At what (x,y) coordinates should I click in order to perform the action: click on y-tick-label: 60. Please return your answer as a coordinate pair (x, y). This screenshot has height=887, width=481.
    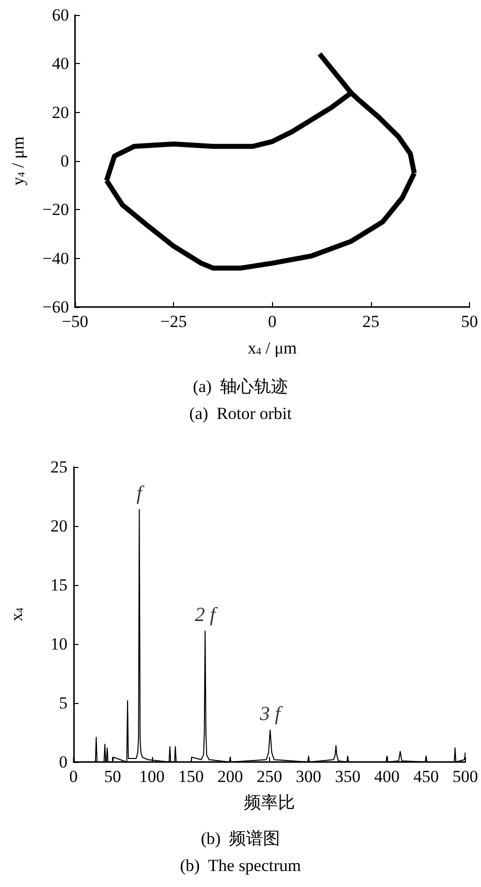
    Looking at the image, I should click on (60, 15).